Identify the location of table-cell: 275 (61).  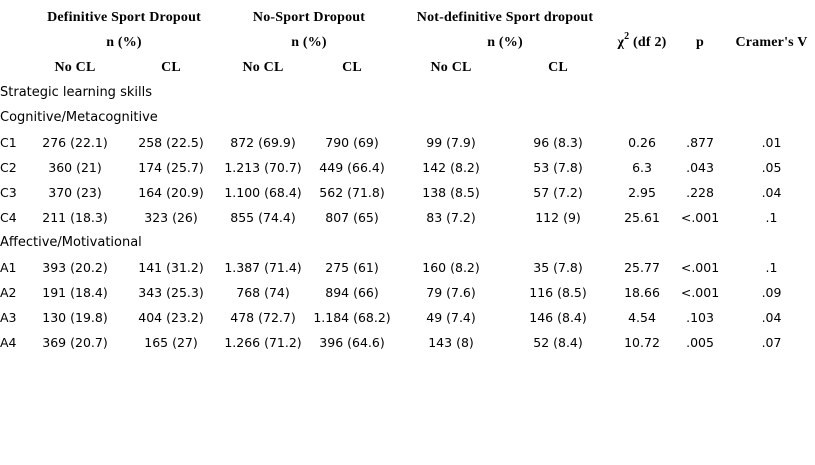
(352, 267).